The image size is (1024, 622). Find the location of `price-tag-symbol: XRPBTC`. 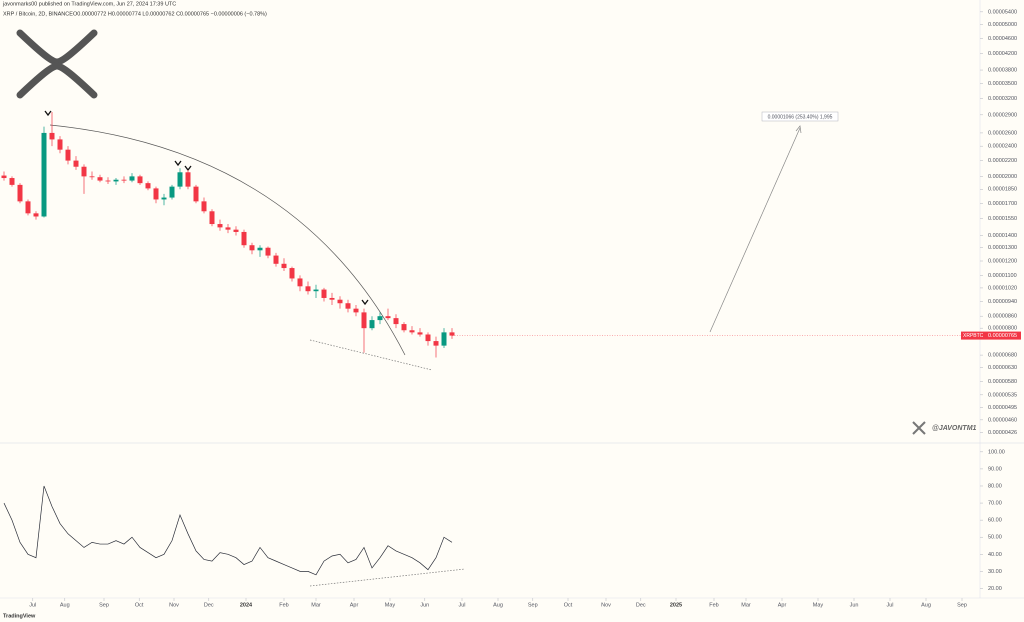

price-tag-symbol: XRPBTC is located at coordinates (973, 336).